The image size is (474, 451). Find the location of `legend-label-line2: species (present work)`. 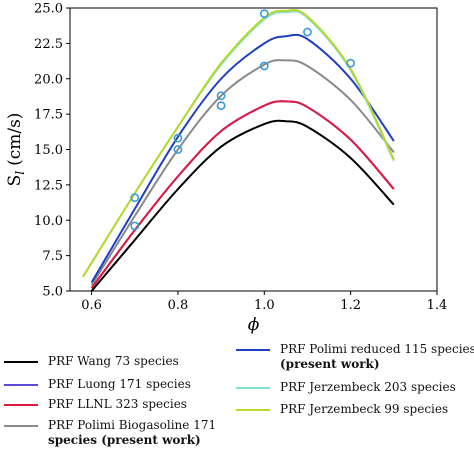

legend-label-line2: species (present work) is located at coordinates (124, 440).